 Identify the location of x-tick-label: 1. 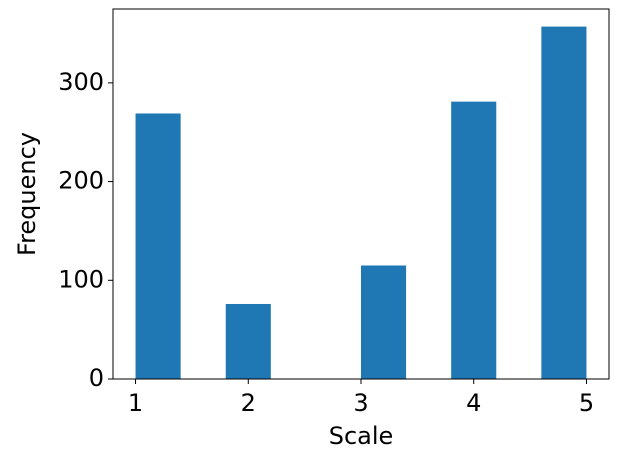
(135, 403).